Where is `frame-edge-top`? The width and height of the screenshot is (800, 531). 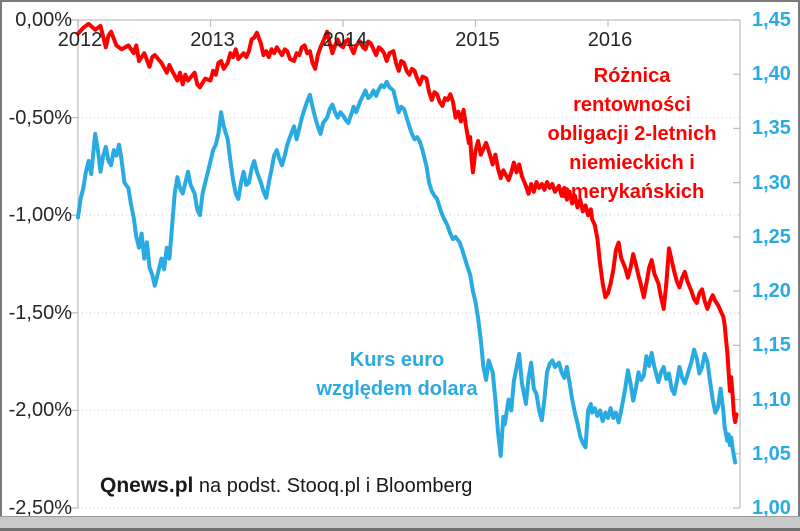
frame-edge-top is located at coordinates (400, 1).